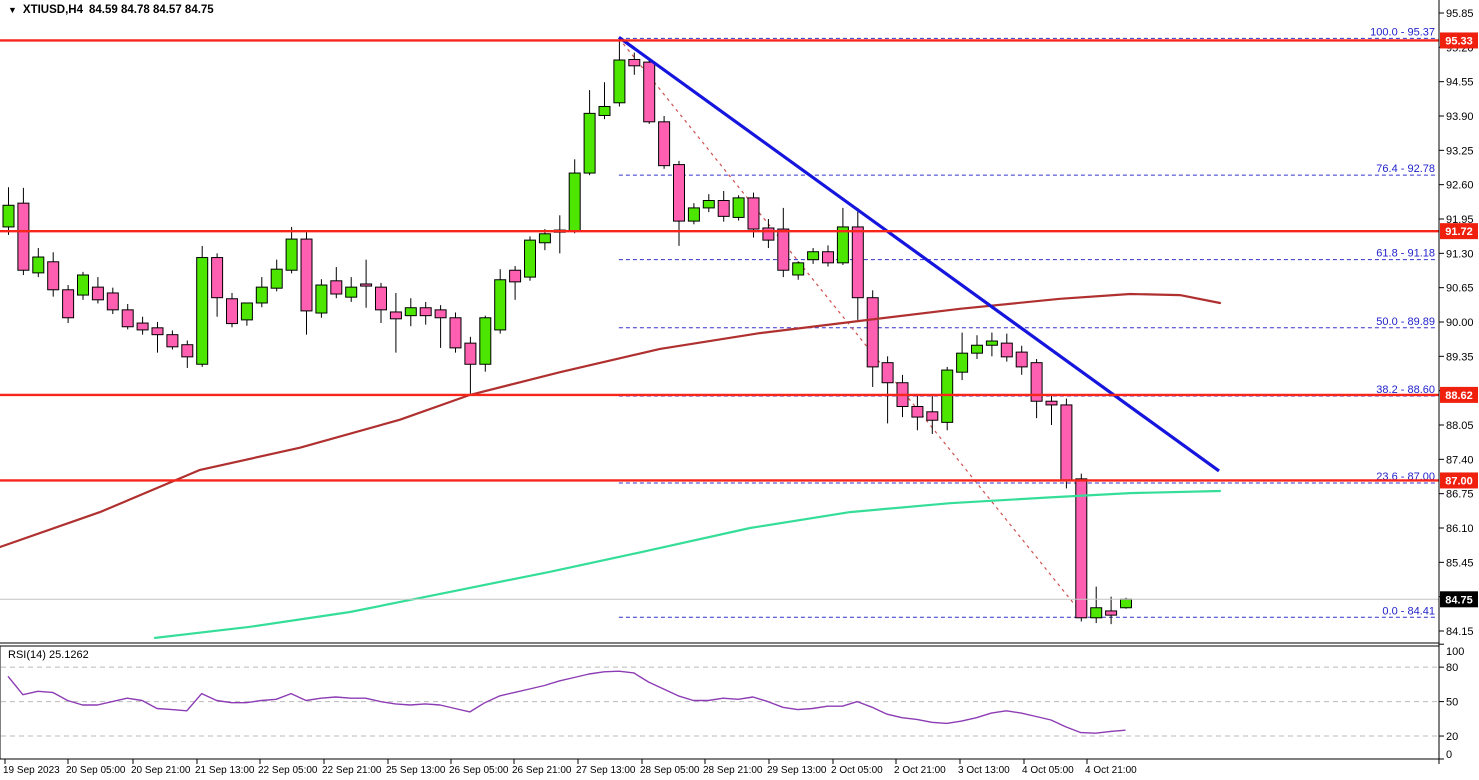 This screenshot has height=780, width=1479. What do you see at coordinates (733, 770) in the screenshot?
I see `time-label: 28 Sep 21:00` at bounding box center [733, 770].